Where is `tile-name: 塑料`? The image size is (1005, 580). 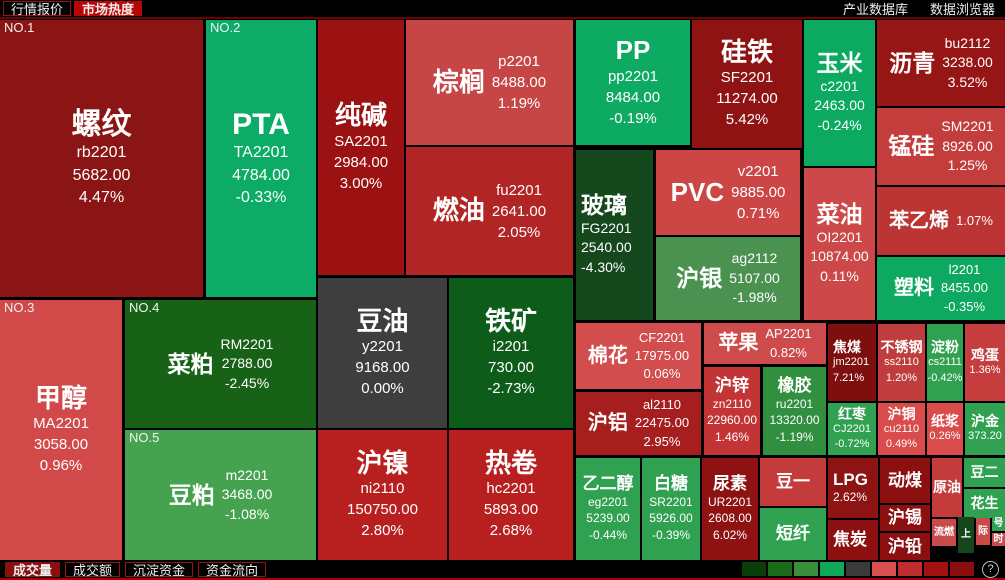 tile-name: 塑料 is located at coordinates (914, 288).